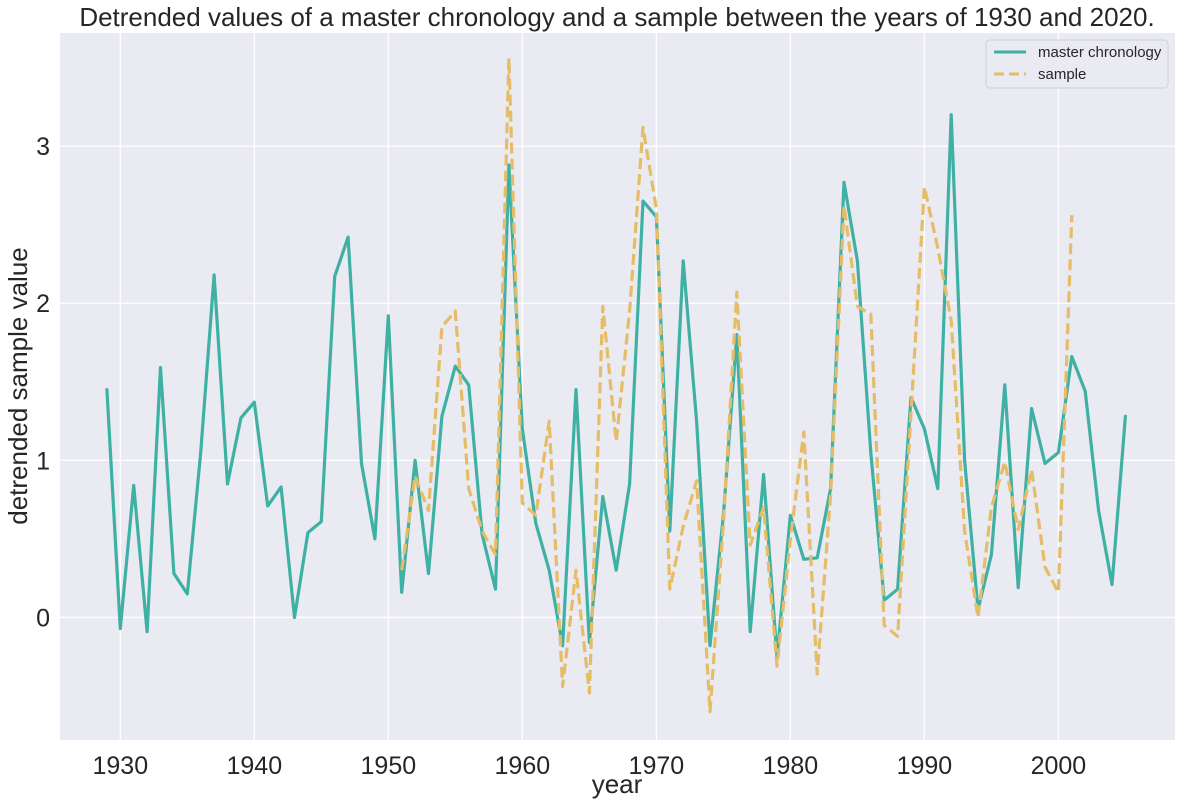  Describe the element at coordinates (43, 382) in the screenshot. I see `y-tick-labels: 0 1 2 3` at that location.